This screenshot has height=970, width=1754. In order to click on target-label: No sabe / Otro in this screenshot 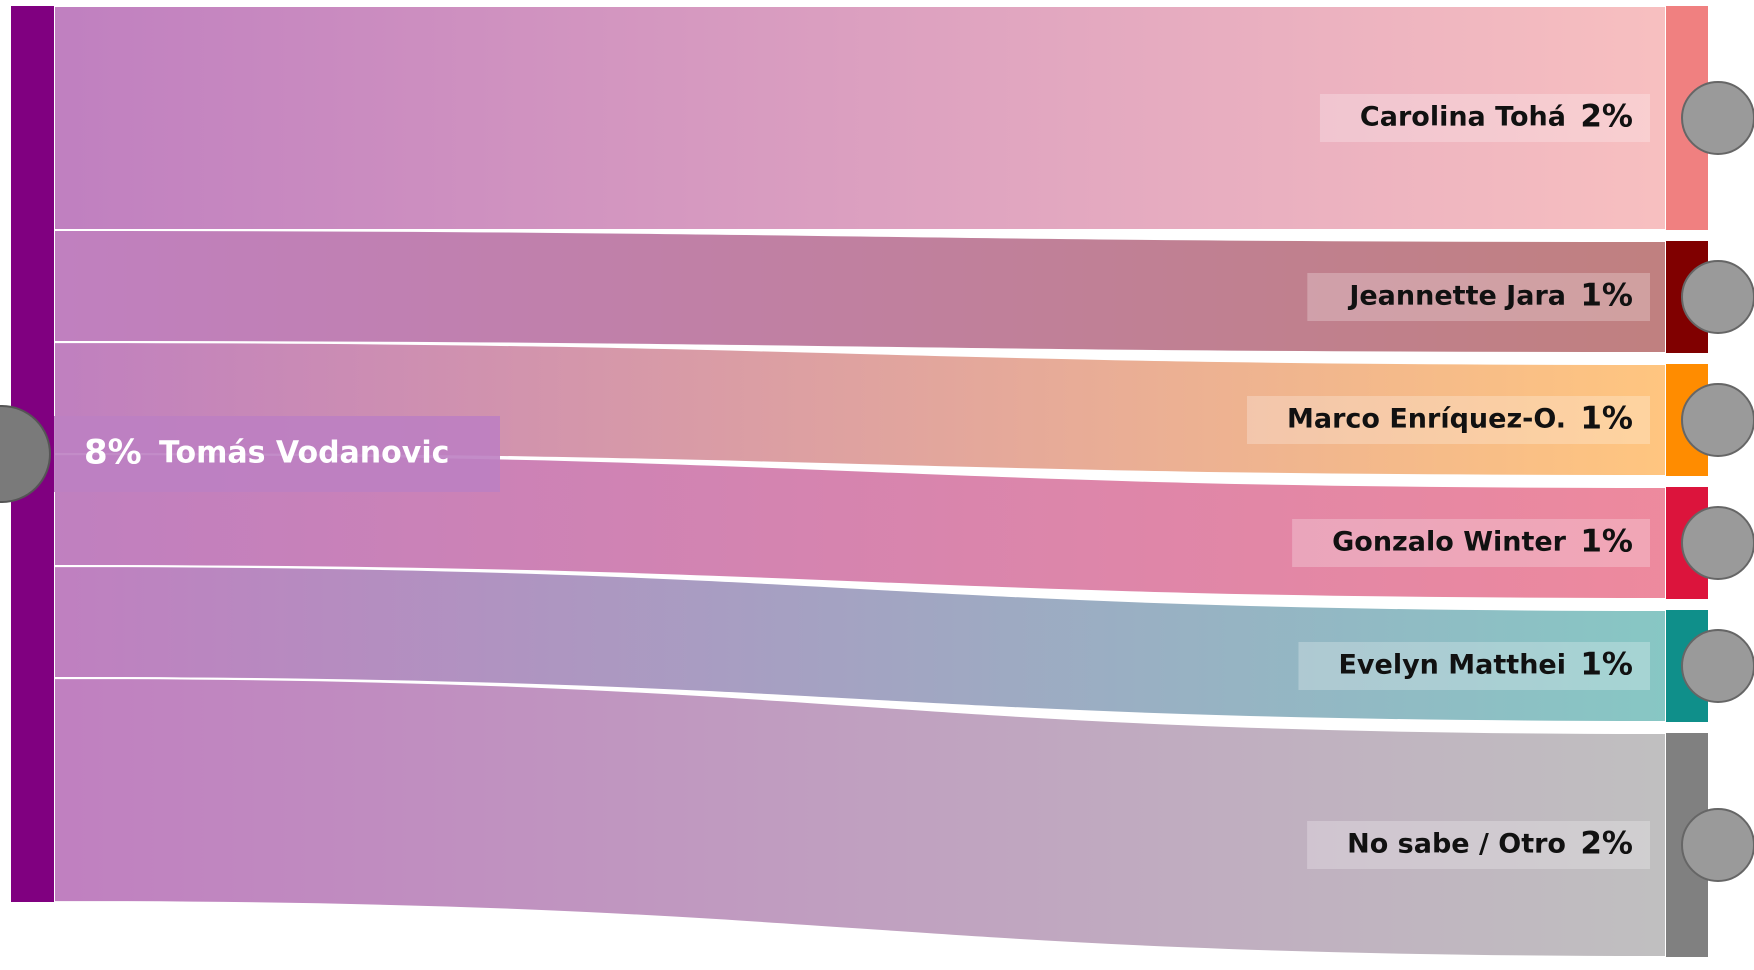, I will do `click(1456, 844)`.